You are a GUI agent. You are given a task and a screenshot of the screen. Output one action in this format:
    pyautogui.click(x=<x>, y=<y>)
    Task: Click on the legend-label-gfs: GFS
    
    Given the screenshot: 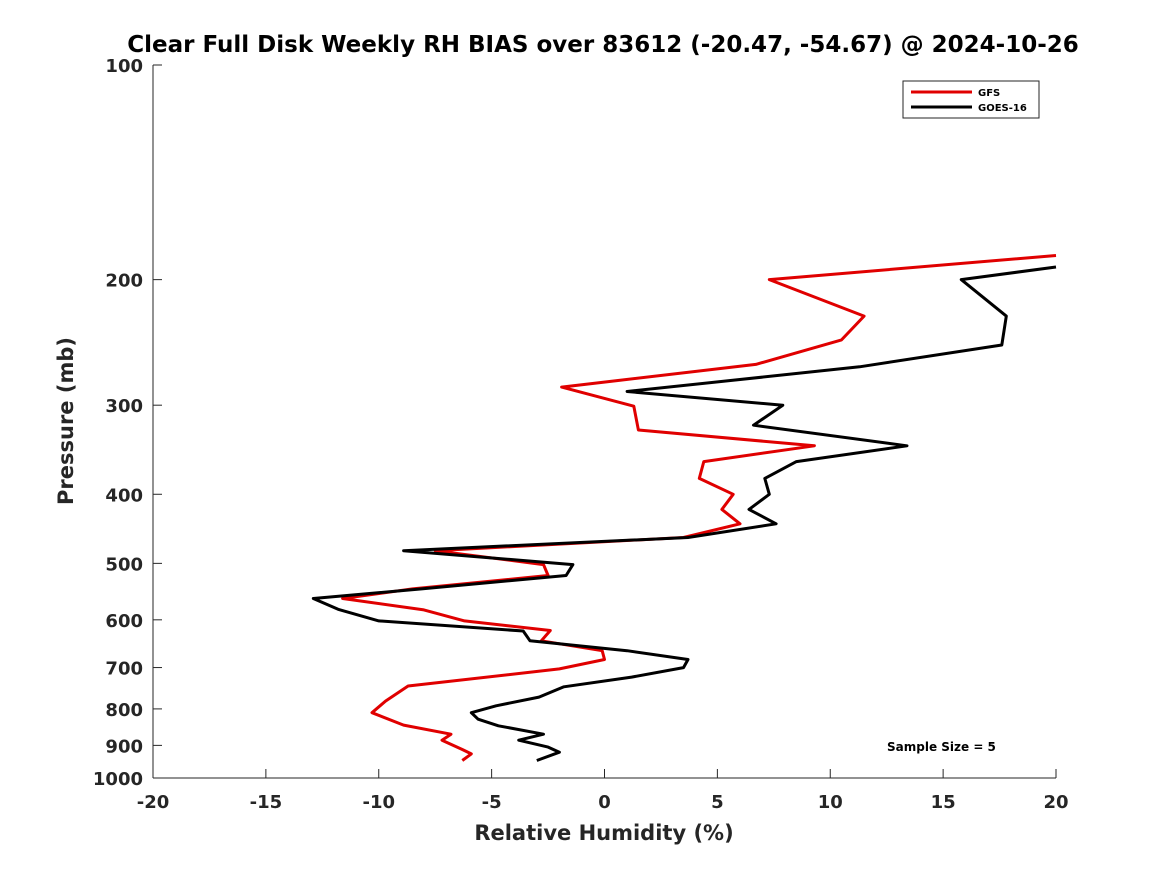 What is the action you would take?
    pyautogui.click(x=989, y=93)
    